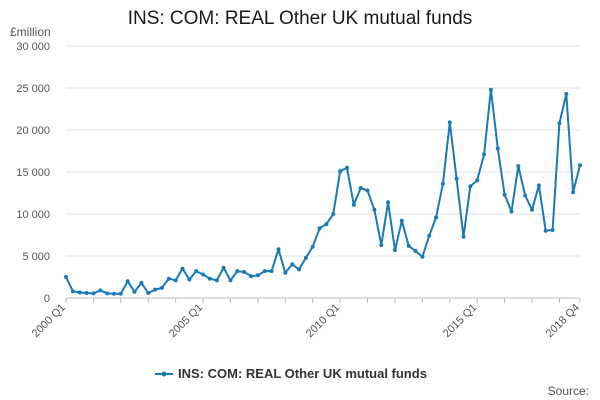 Image resolution: width=600 pixels, height=400 pixels. What do you see at coordinates (36, 257) in the screenshot?
I see `y-tick-label: 5 000` at bounding box center [36, 257].